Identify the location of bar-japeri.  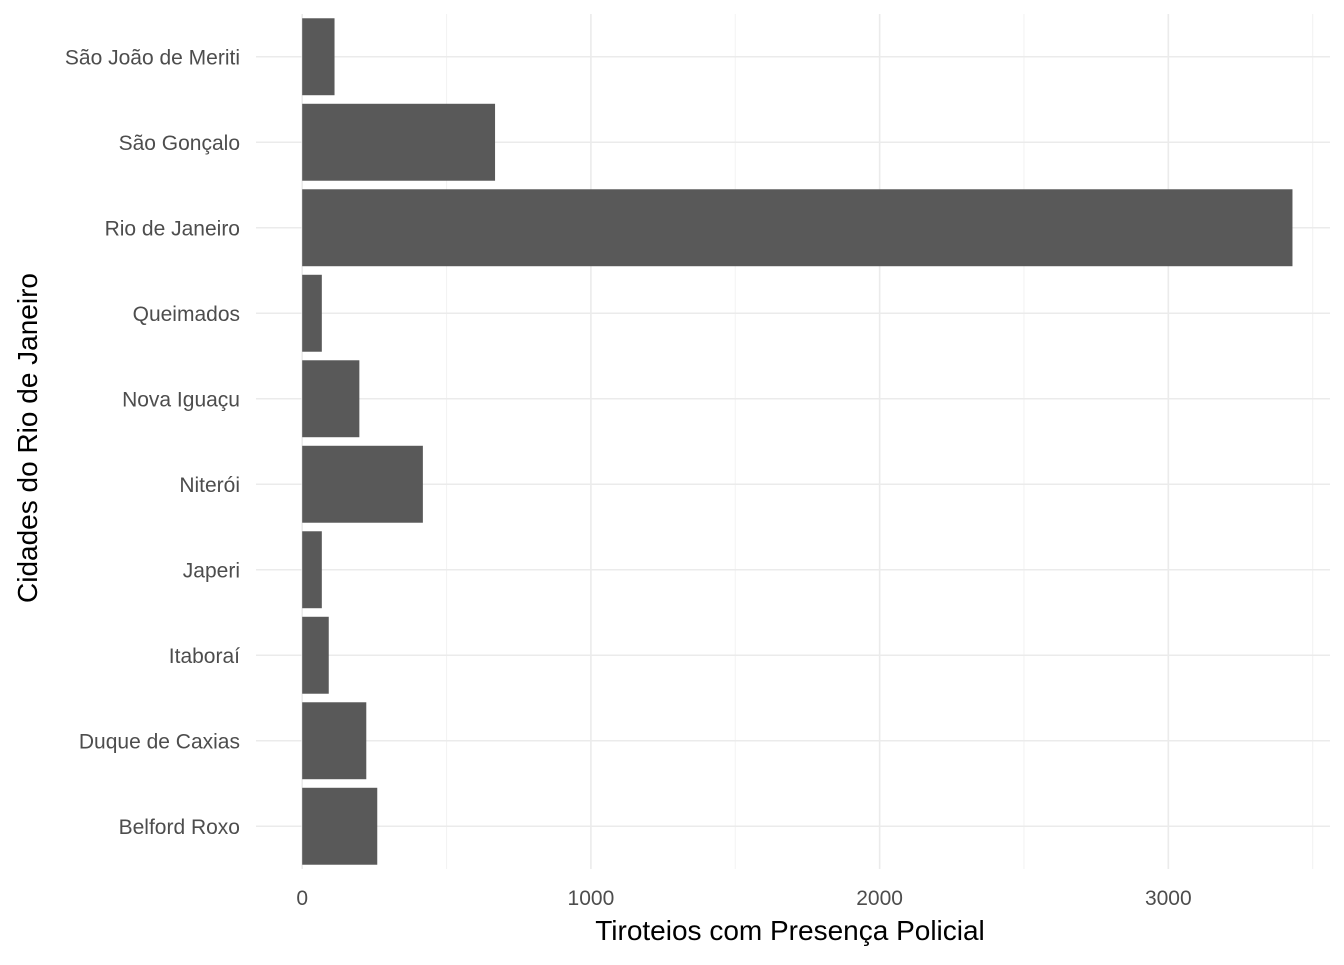
(312, 570).